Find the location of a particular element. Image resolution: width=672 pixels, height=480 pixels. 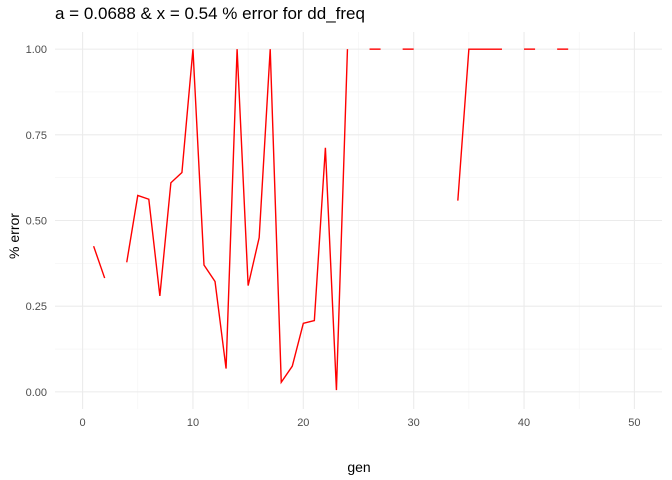

x-tick-label: 40 is located at coordinates (524, 423).